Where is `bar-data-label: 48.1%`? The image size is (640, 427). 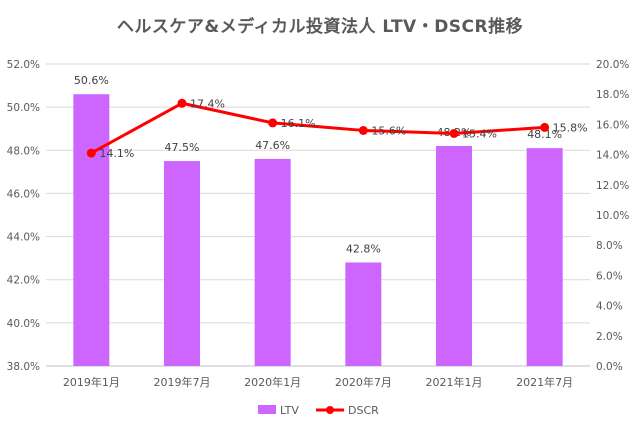
bar-data-label: 48.1% is located at coordinates (544, 134).